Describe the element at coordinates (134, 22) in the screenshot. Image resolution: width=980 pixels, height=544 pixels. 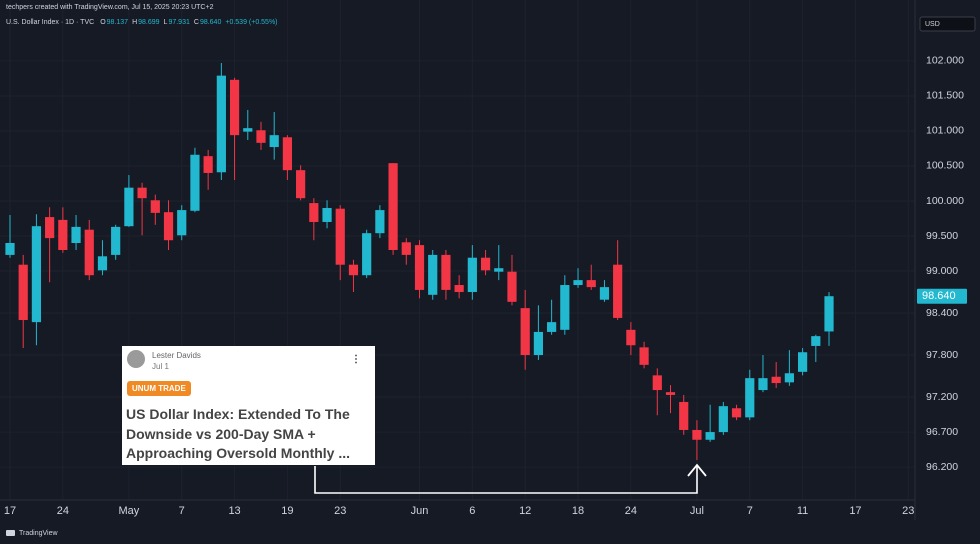
I see `ohlc-label: H` at that location.